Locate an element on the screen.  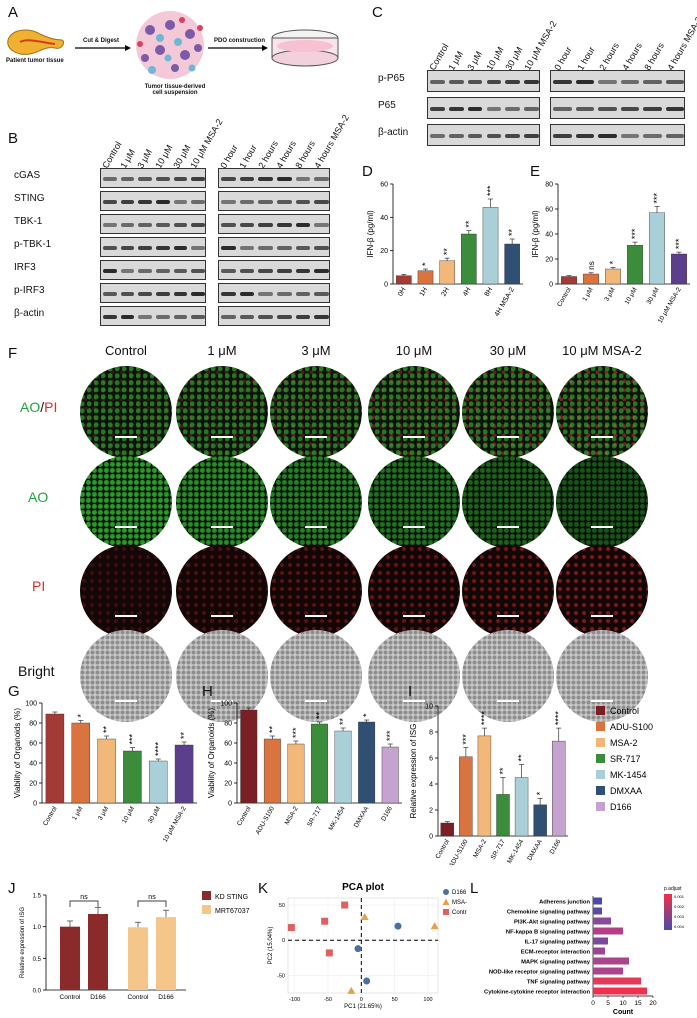
panel-f-label: F is located at coordinates (13, 353).